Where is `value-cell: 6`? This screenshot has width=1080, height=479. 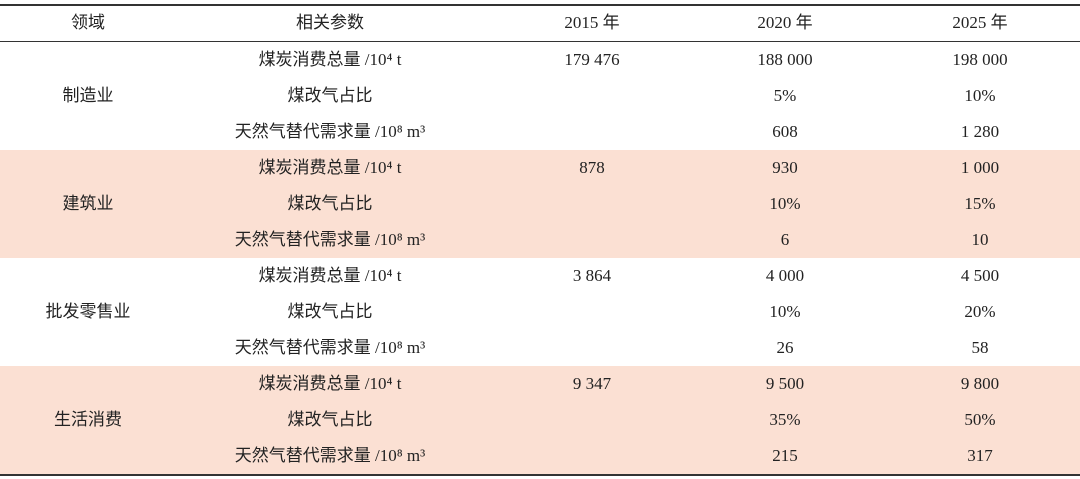
value-cell: 6 is located at coordinates (785, 239).